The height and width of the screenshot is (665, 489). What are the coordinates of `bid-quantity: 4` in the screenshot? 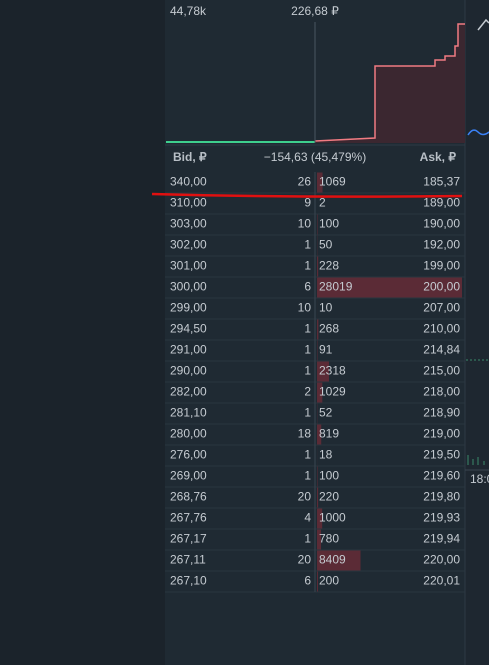 It's located at (307, 518).